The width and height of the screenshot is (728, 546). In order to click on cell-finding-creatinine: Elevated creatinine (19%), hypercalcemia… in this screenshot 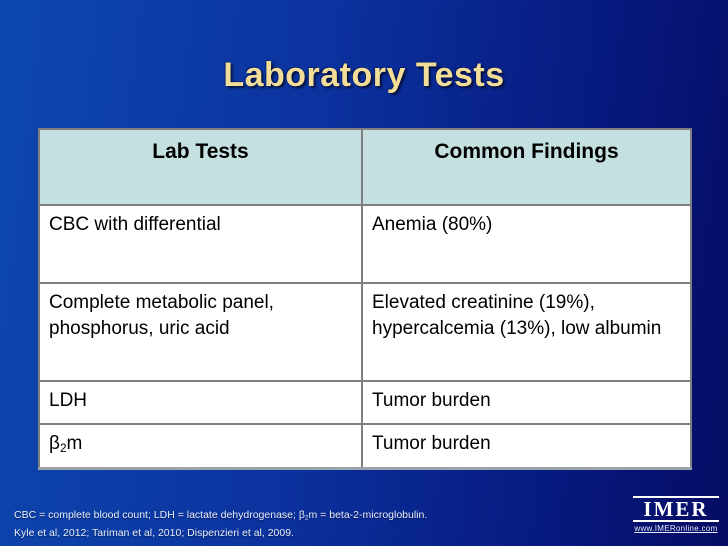, I will do `click(526, 332)`.